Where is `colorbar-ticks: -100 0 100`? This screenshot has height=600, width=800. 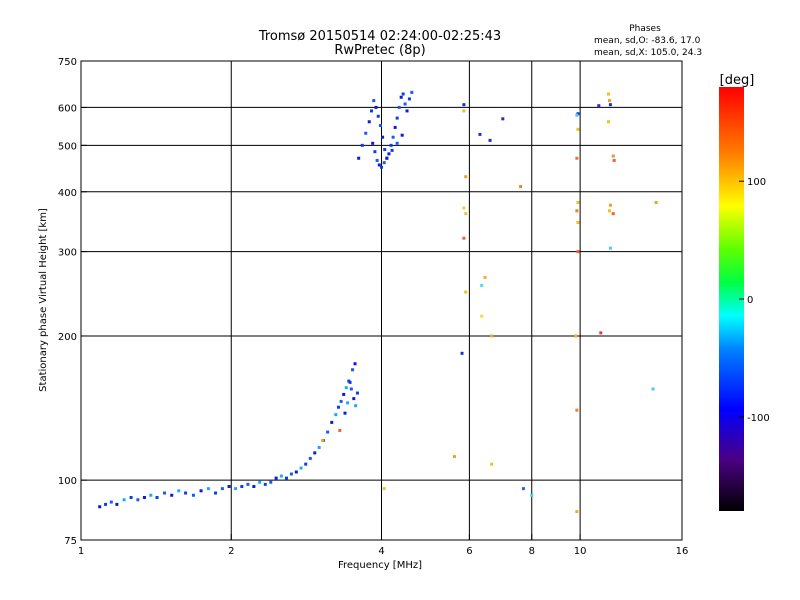
colorbar-ticks: -100 0 100 is located at coordinates (754, 300).